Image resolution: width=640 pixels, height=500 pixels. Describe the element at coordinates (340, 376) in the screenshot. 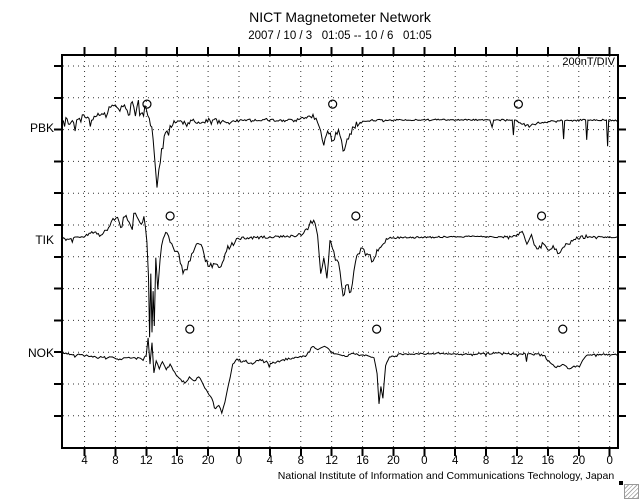

I see `magnetogram-line` at that location.